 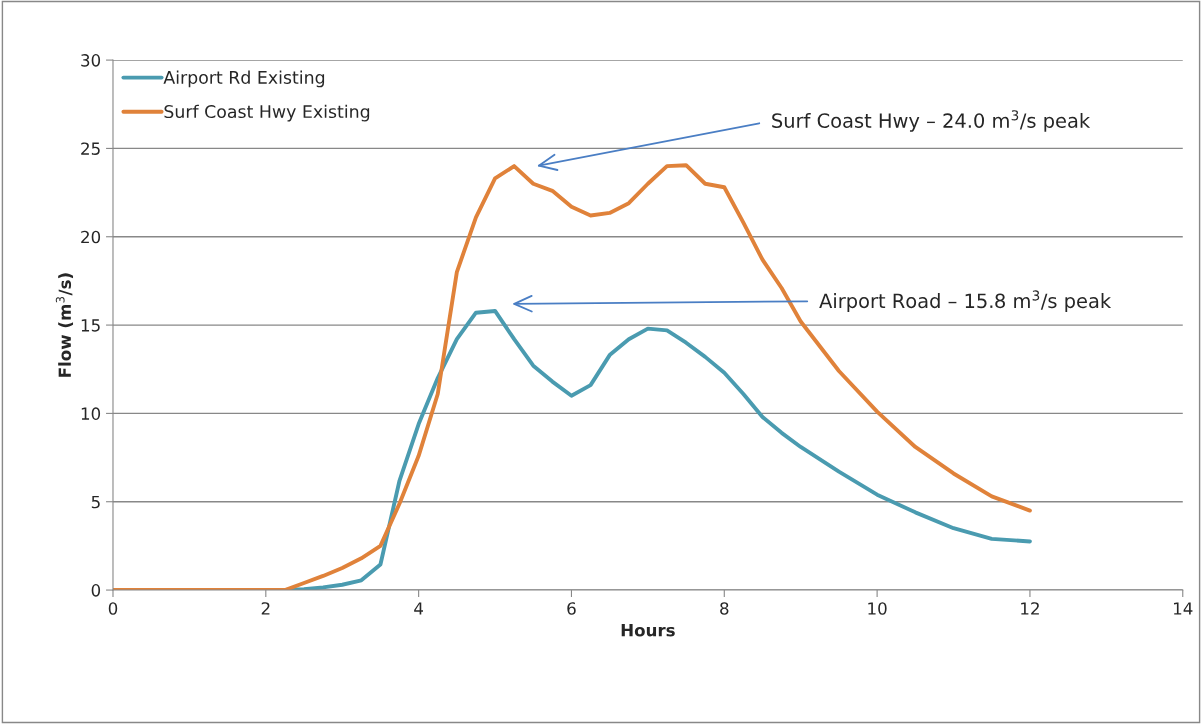 What do you see at coordinates (64, 325) in the screenshot?
I see `y-axis-title: Flow (m$^{3}$/s)` at bounding box center [64, 325].